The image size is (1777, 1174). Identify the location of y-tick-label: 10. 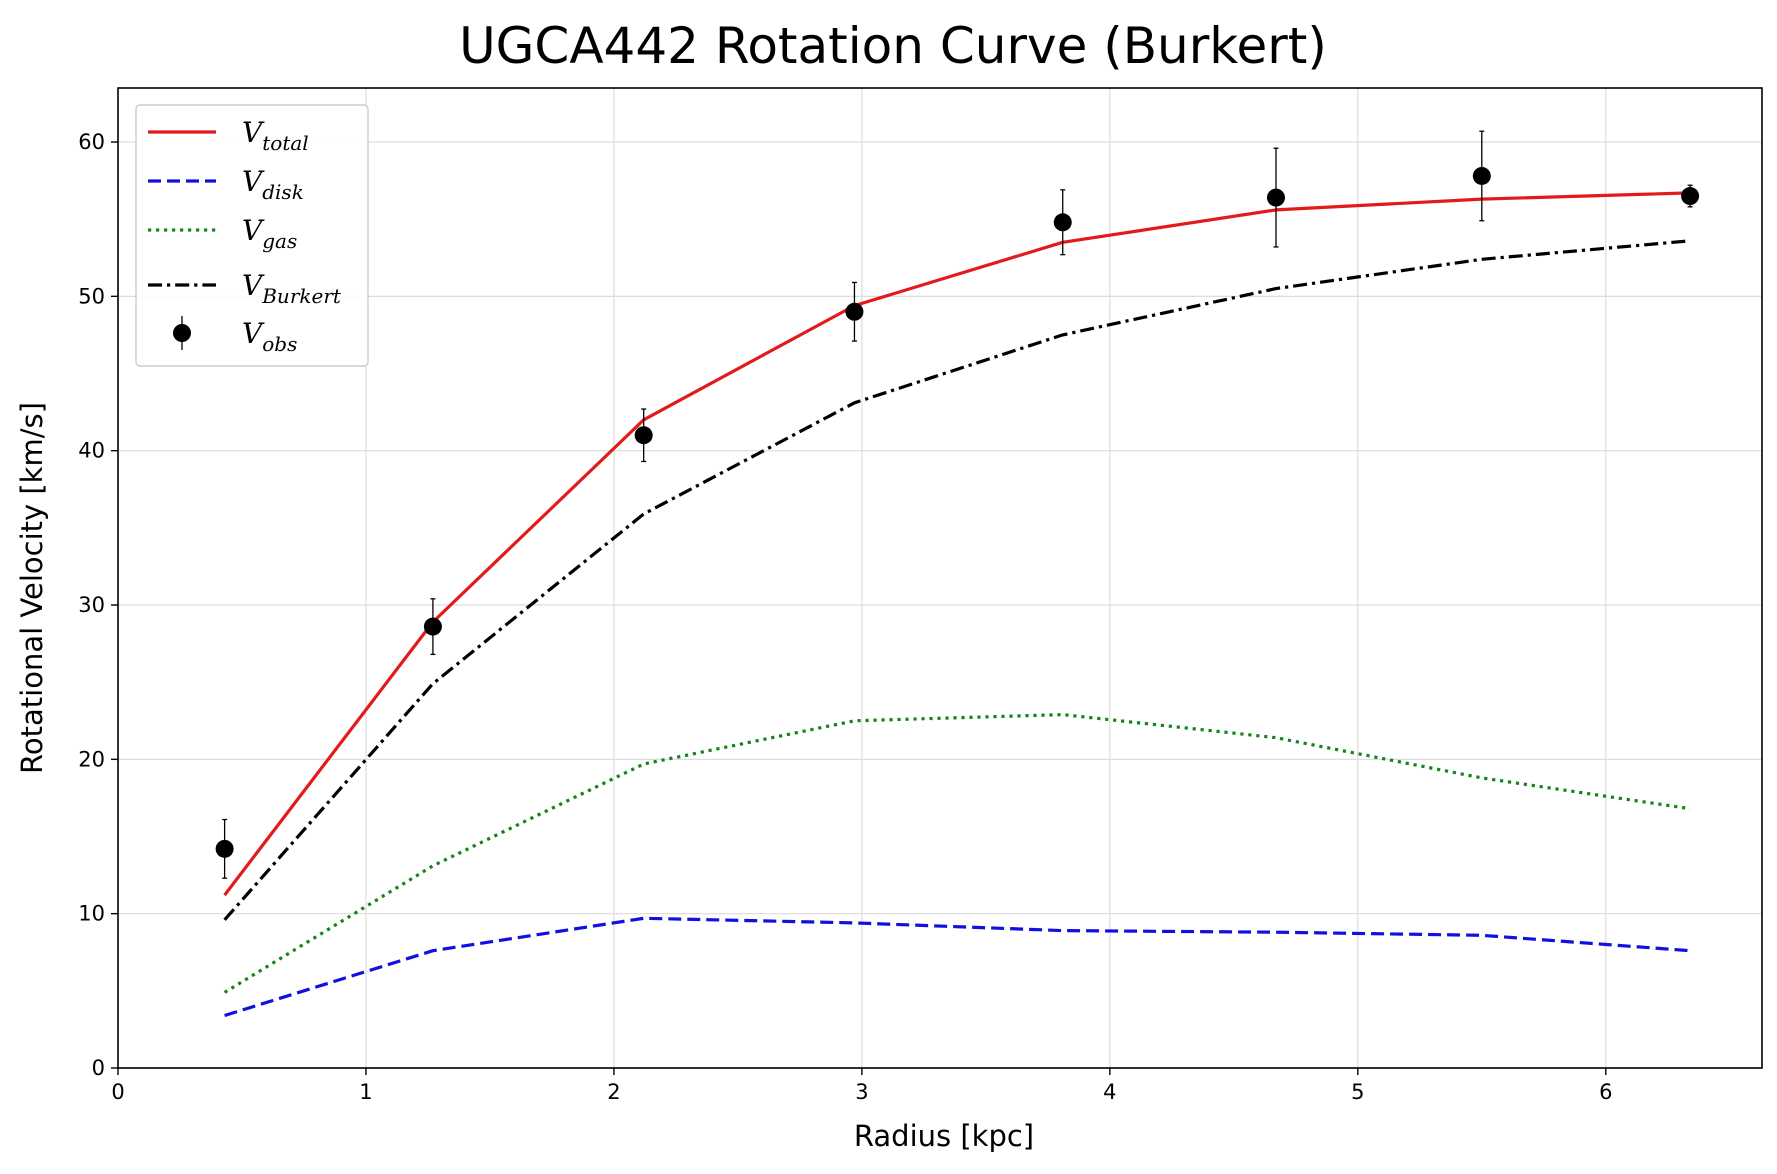
(91, 914).